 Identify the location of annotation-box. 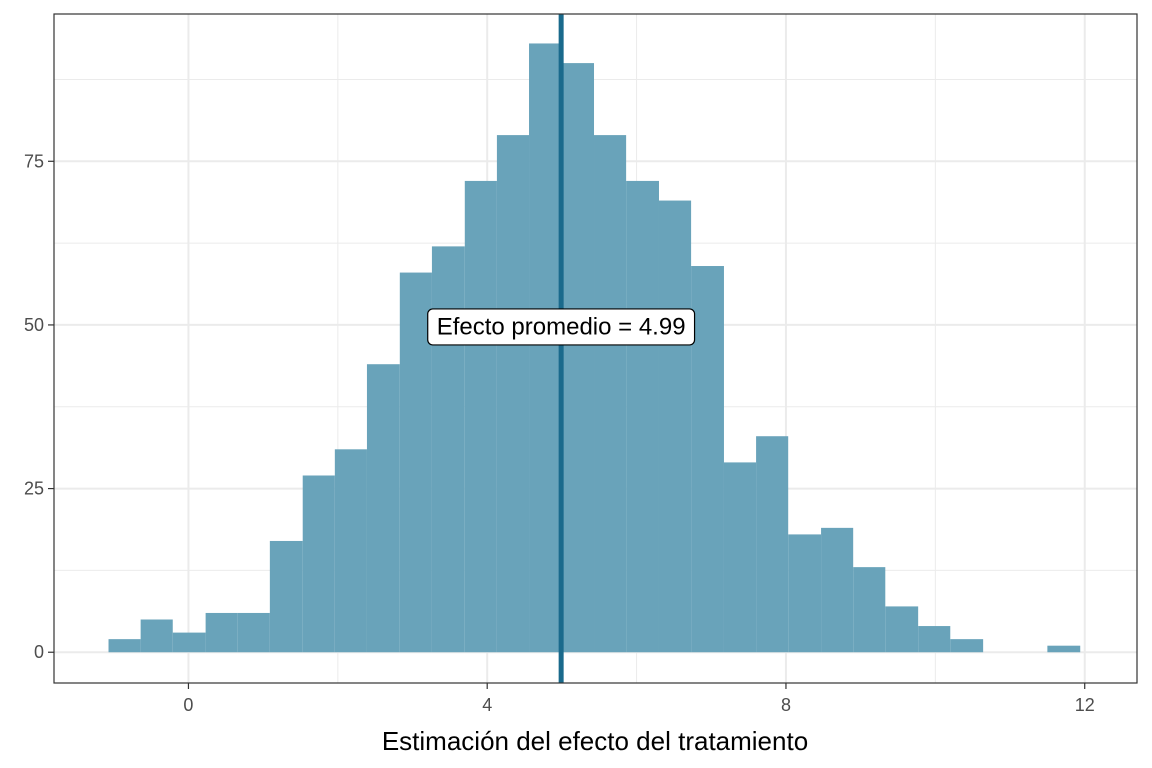
(561, 327).